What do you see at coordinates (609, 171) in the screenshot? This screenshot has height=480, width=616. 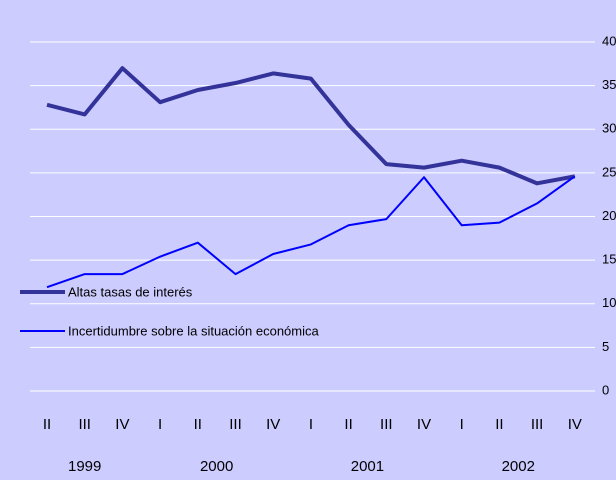 I see `y-tick-label: 25` at bounding box center [609, 171].